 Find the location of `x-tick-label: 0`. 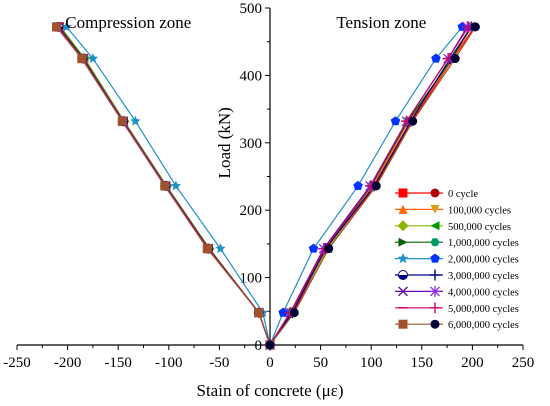

x-tick-label: 0 is located at coordinates (270, 363).